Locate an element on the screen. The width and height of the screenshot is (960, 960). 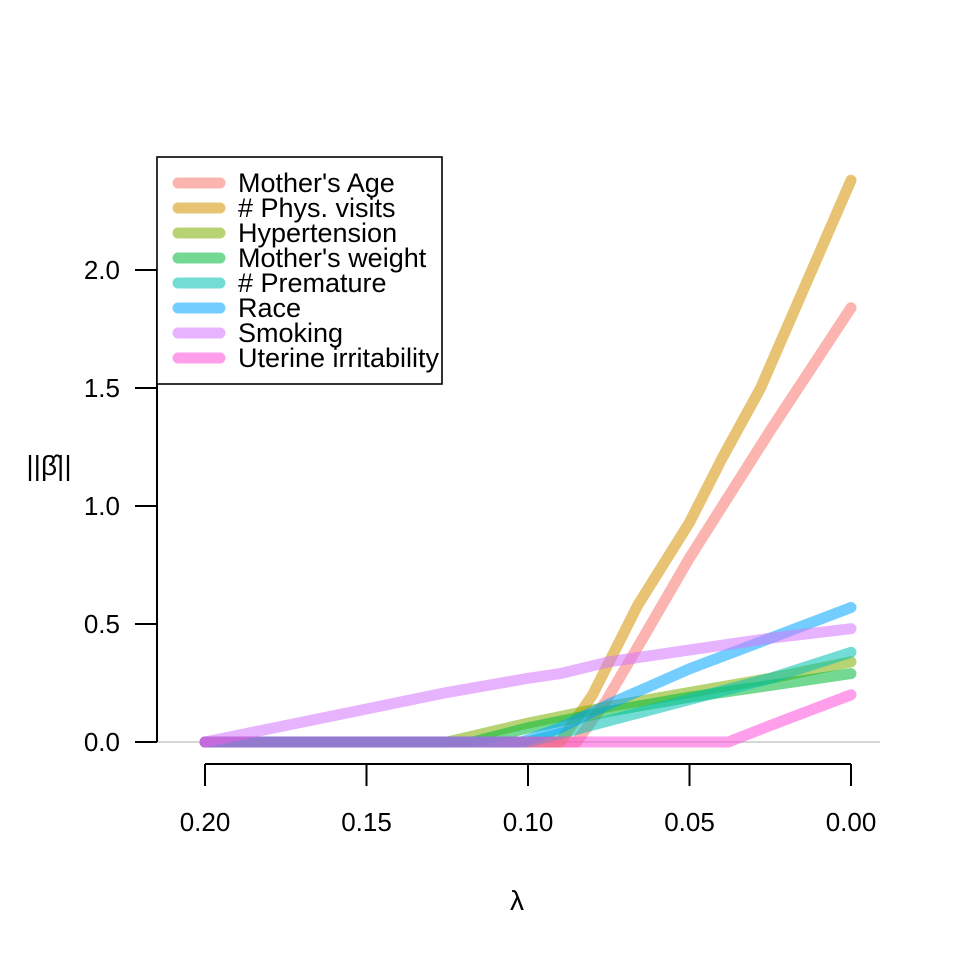
legend-box is located at coordinates (299, 270).